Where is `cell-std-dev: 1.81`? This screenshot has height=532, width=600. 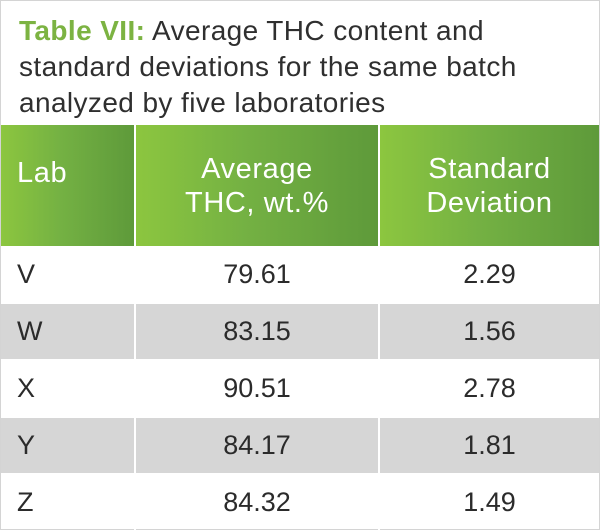
cell-std-dev: 1.81 is located at coordinates (489, 446).